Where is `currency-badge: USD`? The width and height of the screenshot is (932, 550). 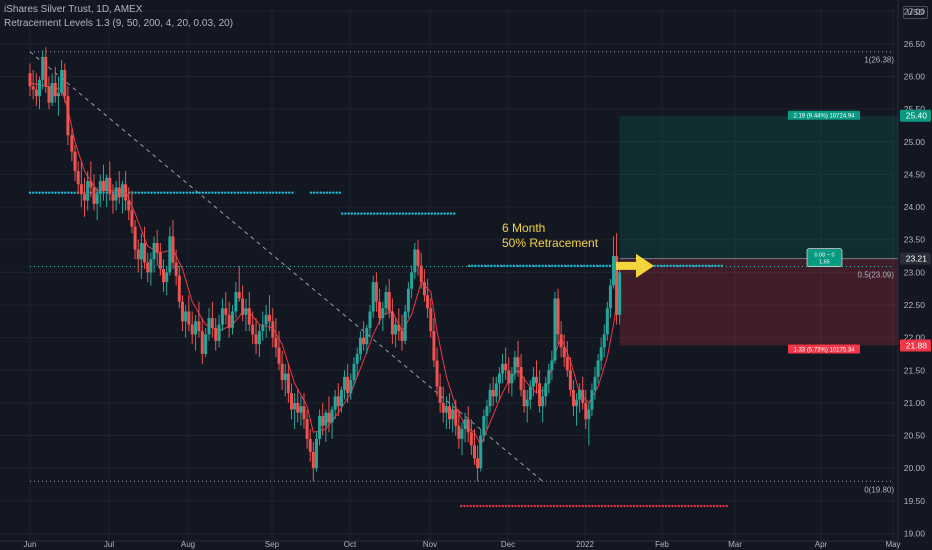
currency-badge: USD is located at coordinates (915, 12).